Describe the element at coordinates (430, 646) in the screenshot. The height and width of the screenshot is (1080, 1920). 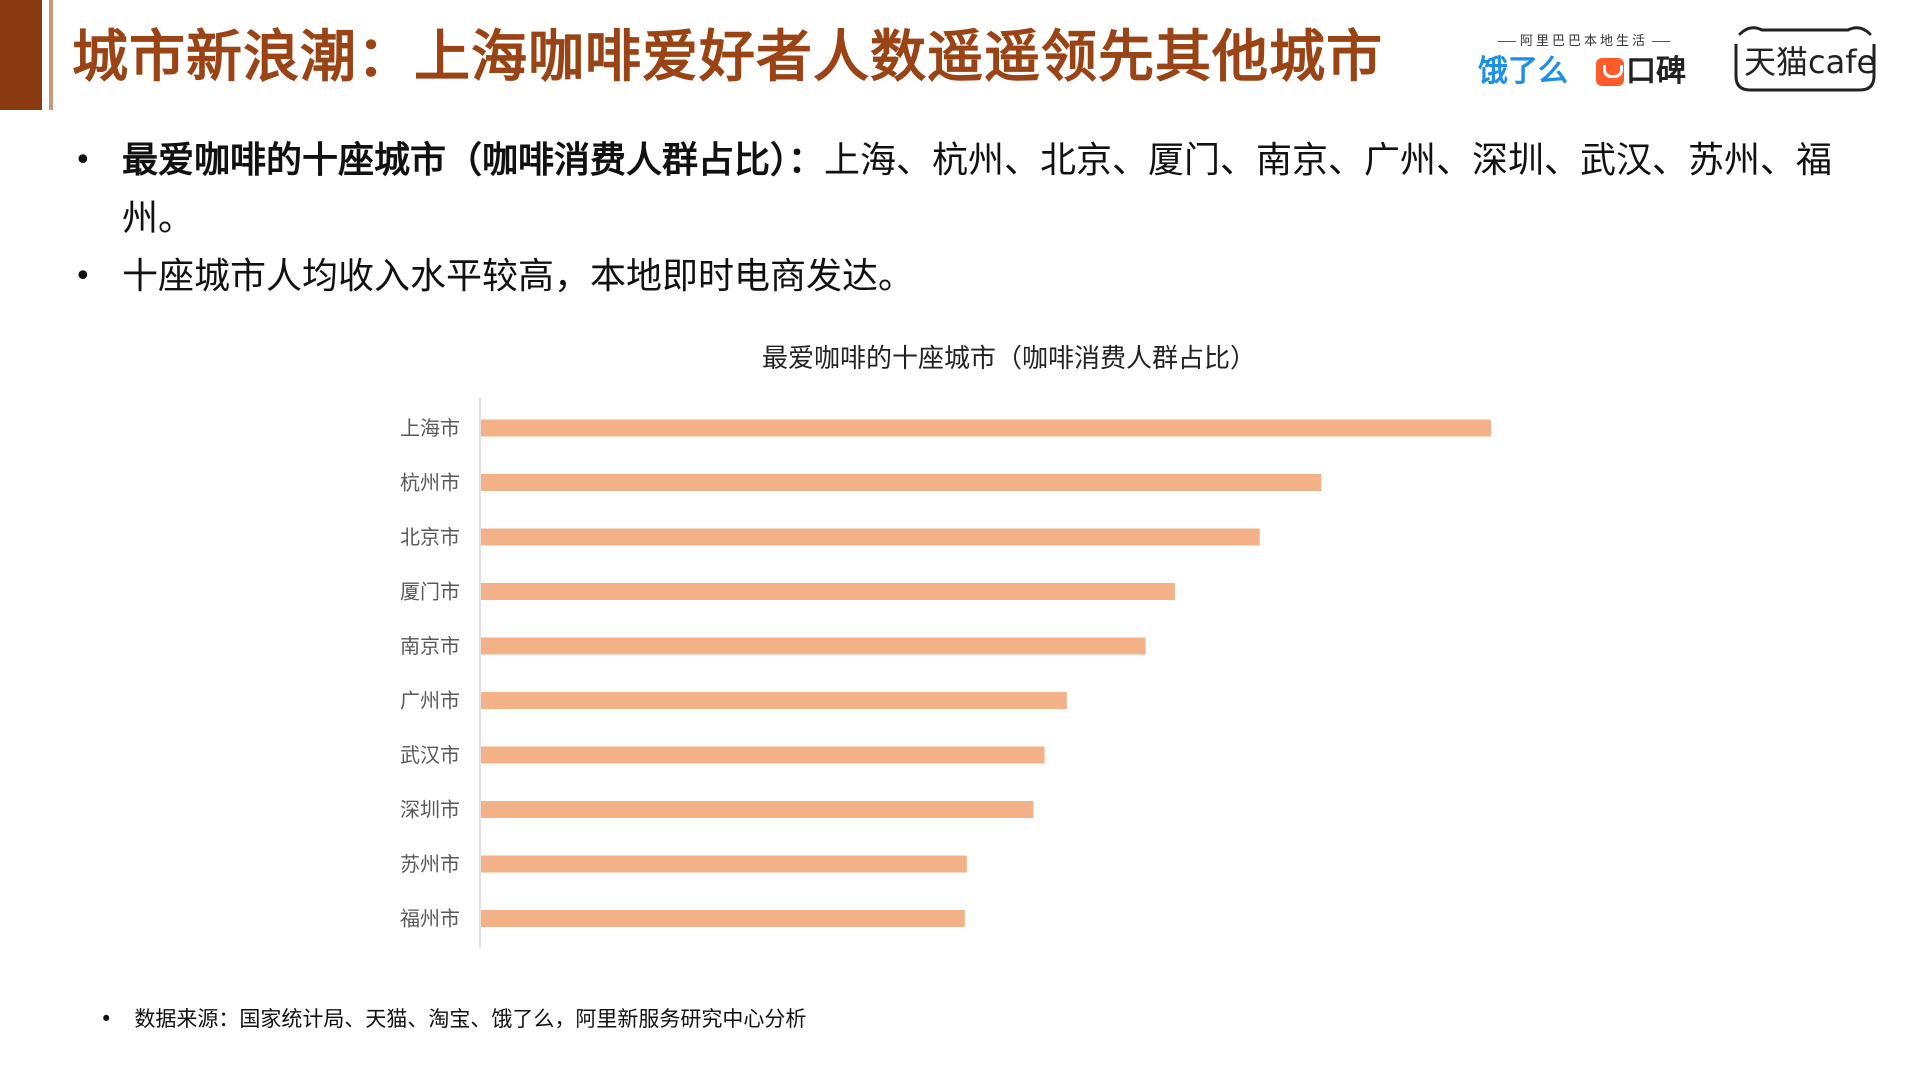
I see `tick-label-4: 南京市` at that location.